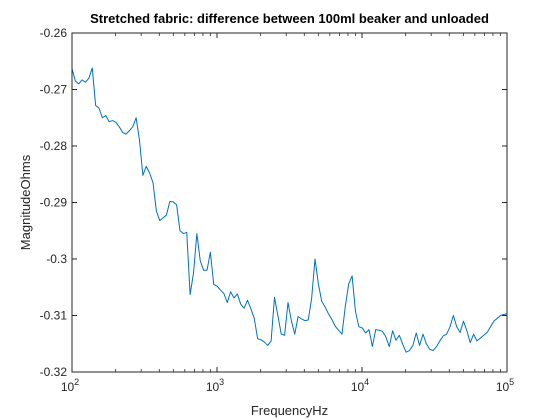  What do you see at coordinates (215, 385) in the screenshot?
I see `x-tick-label: 10³` at bounding box center [215, 385].